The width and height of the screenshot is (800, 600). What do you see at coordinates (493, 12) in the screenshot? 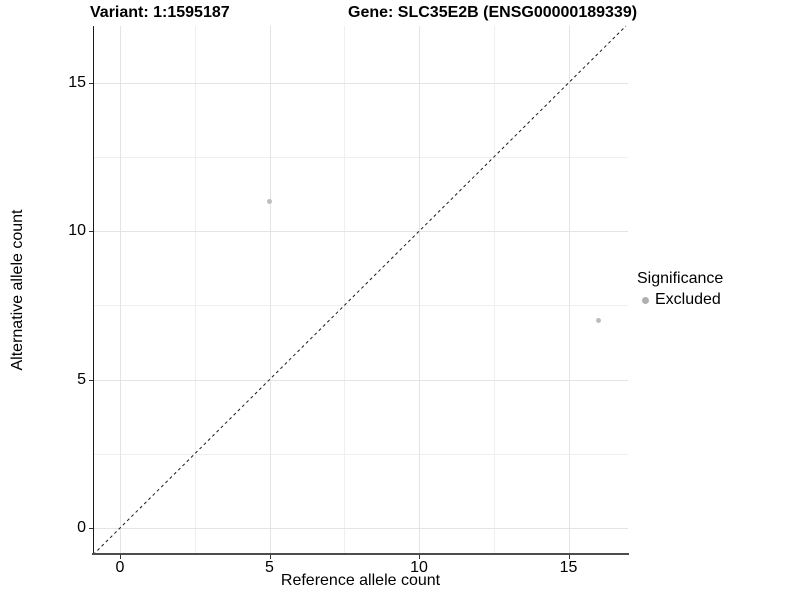
I see `gene-title: Gene: SLC35E2B (ENSG00000189339)` at bounding box center [493, 12].